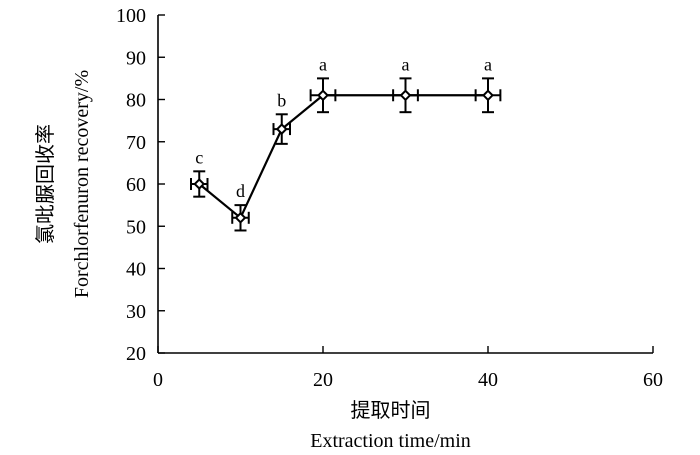  Describe the element at coordinates (240, 191) in the screenshot. I see `significance-label: d` at that location.